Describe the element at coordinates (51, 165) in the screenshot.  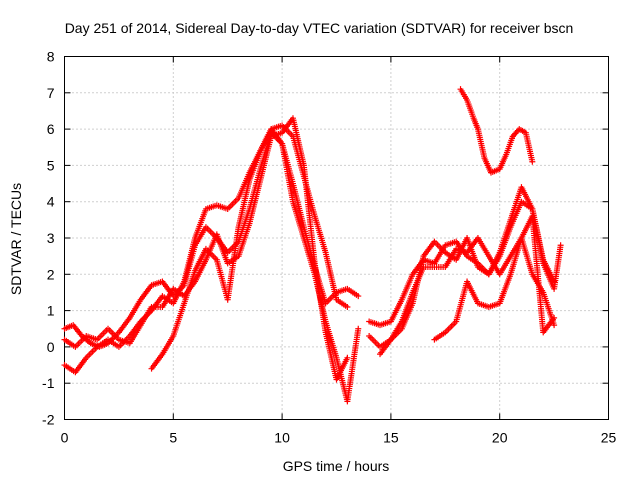
I see `y-tick-label: 5` at that location.